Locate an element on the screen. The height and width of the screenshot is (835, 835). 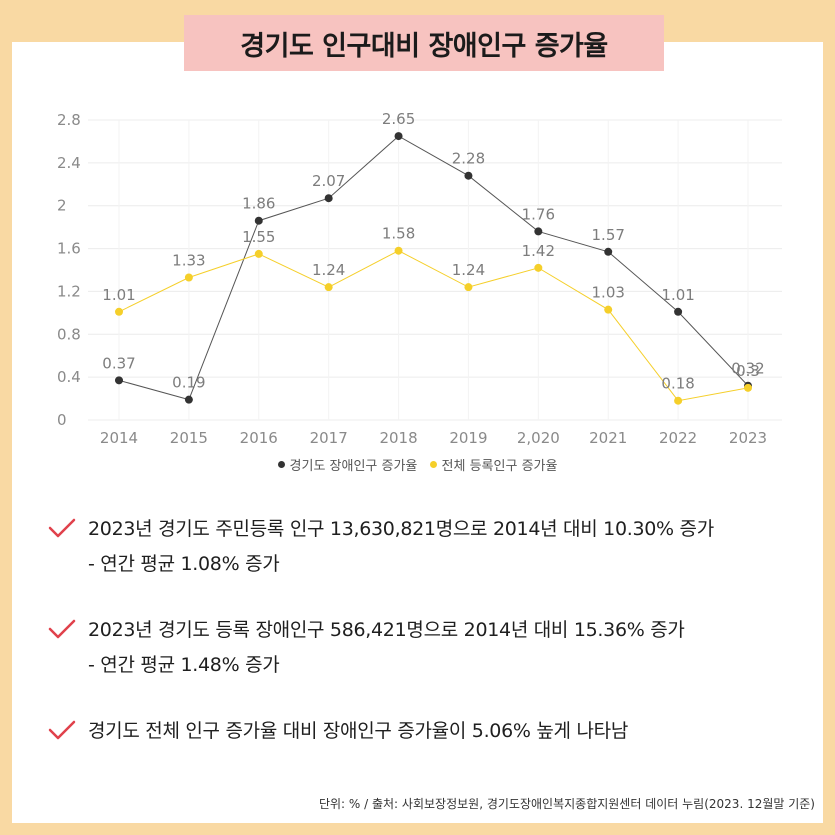
page-title: 경기도 인구대비 장애인구 증가율 is located at coordinates (424, 46).